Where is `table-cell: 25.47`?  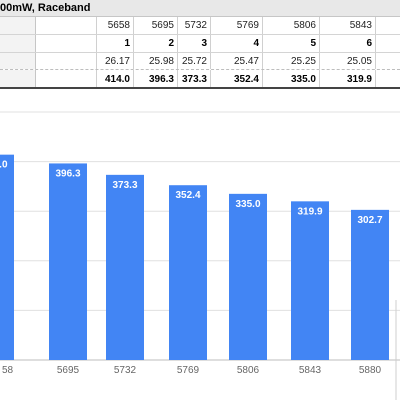
table-cell: 25.47 is located at coordinates (237, 61).